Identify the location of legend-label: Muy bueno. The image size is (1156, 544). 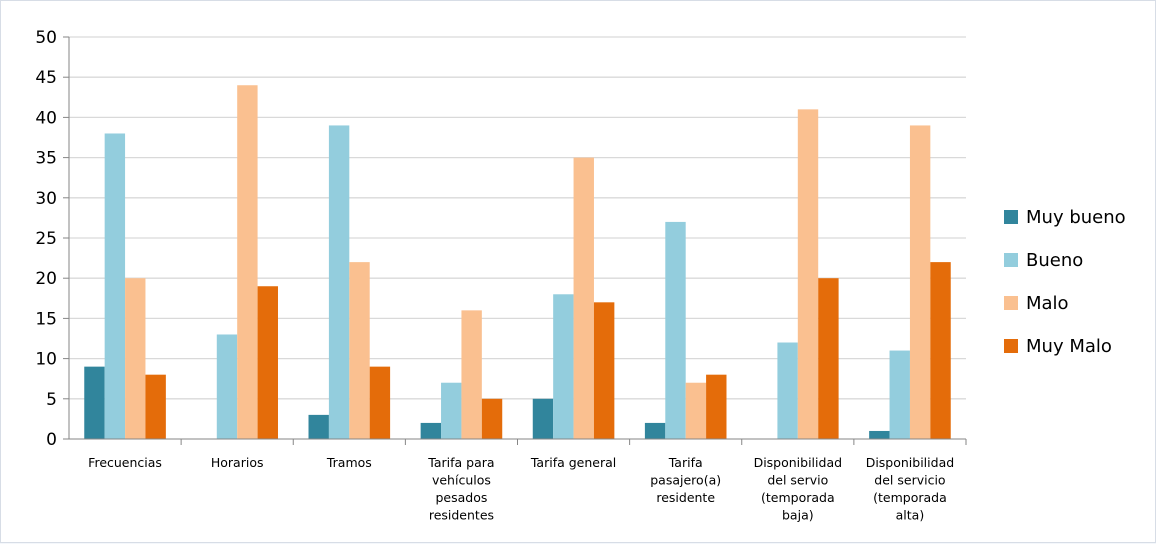
(1076, 217).